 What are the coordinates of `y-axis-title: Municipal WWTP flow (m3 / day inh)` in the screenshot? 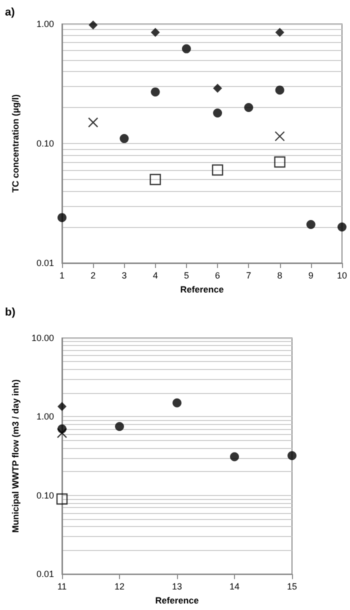 It's located at (15, 456).